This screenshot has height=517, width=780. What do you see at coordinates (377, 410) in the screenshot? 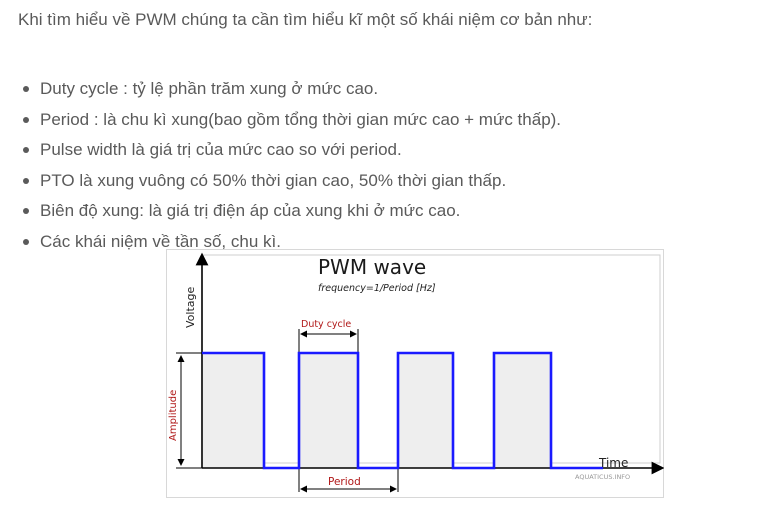
I see `pulse-shading` at bounding box center [377, 410].